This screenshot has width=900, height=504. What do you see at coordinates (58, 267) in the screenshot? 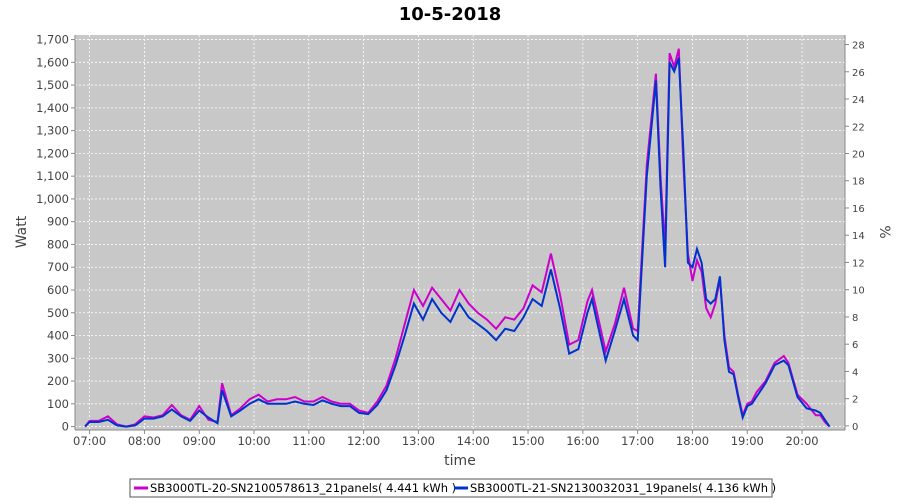
I see `y-tick-label: 700` at bounding box center [58, 267].